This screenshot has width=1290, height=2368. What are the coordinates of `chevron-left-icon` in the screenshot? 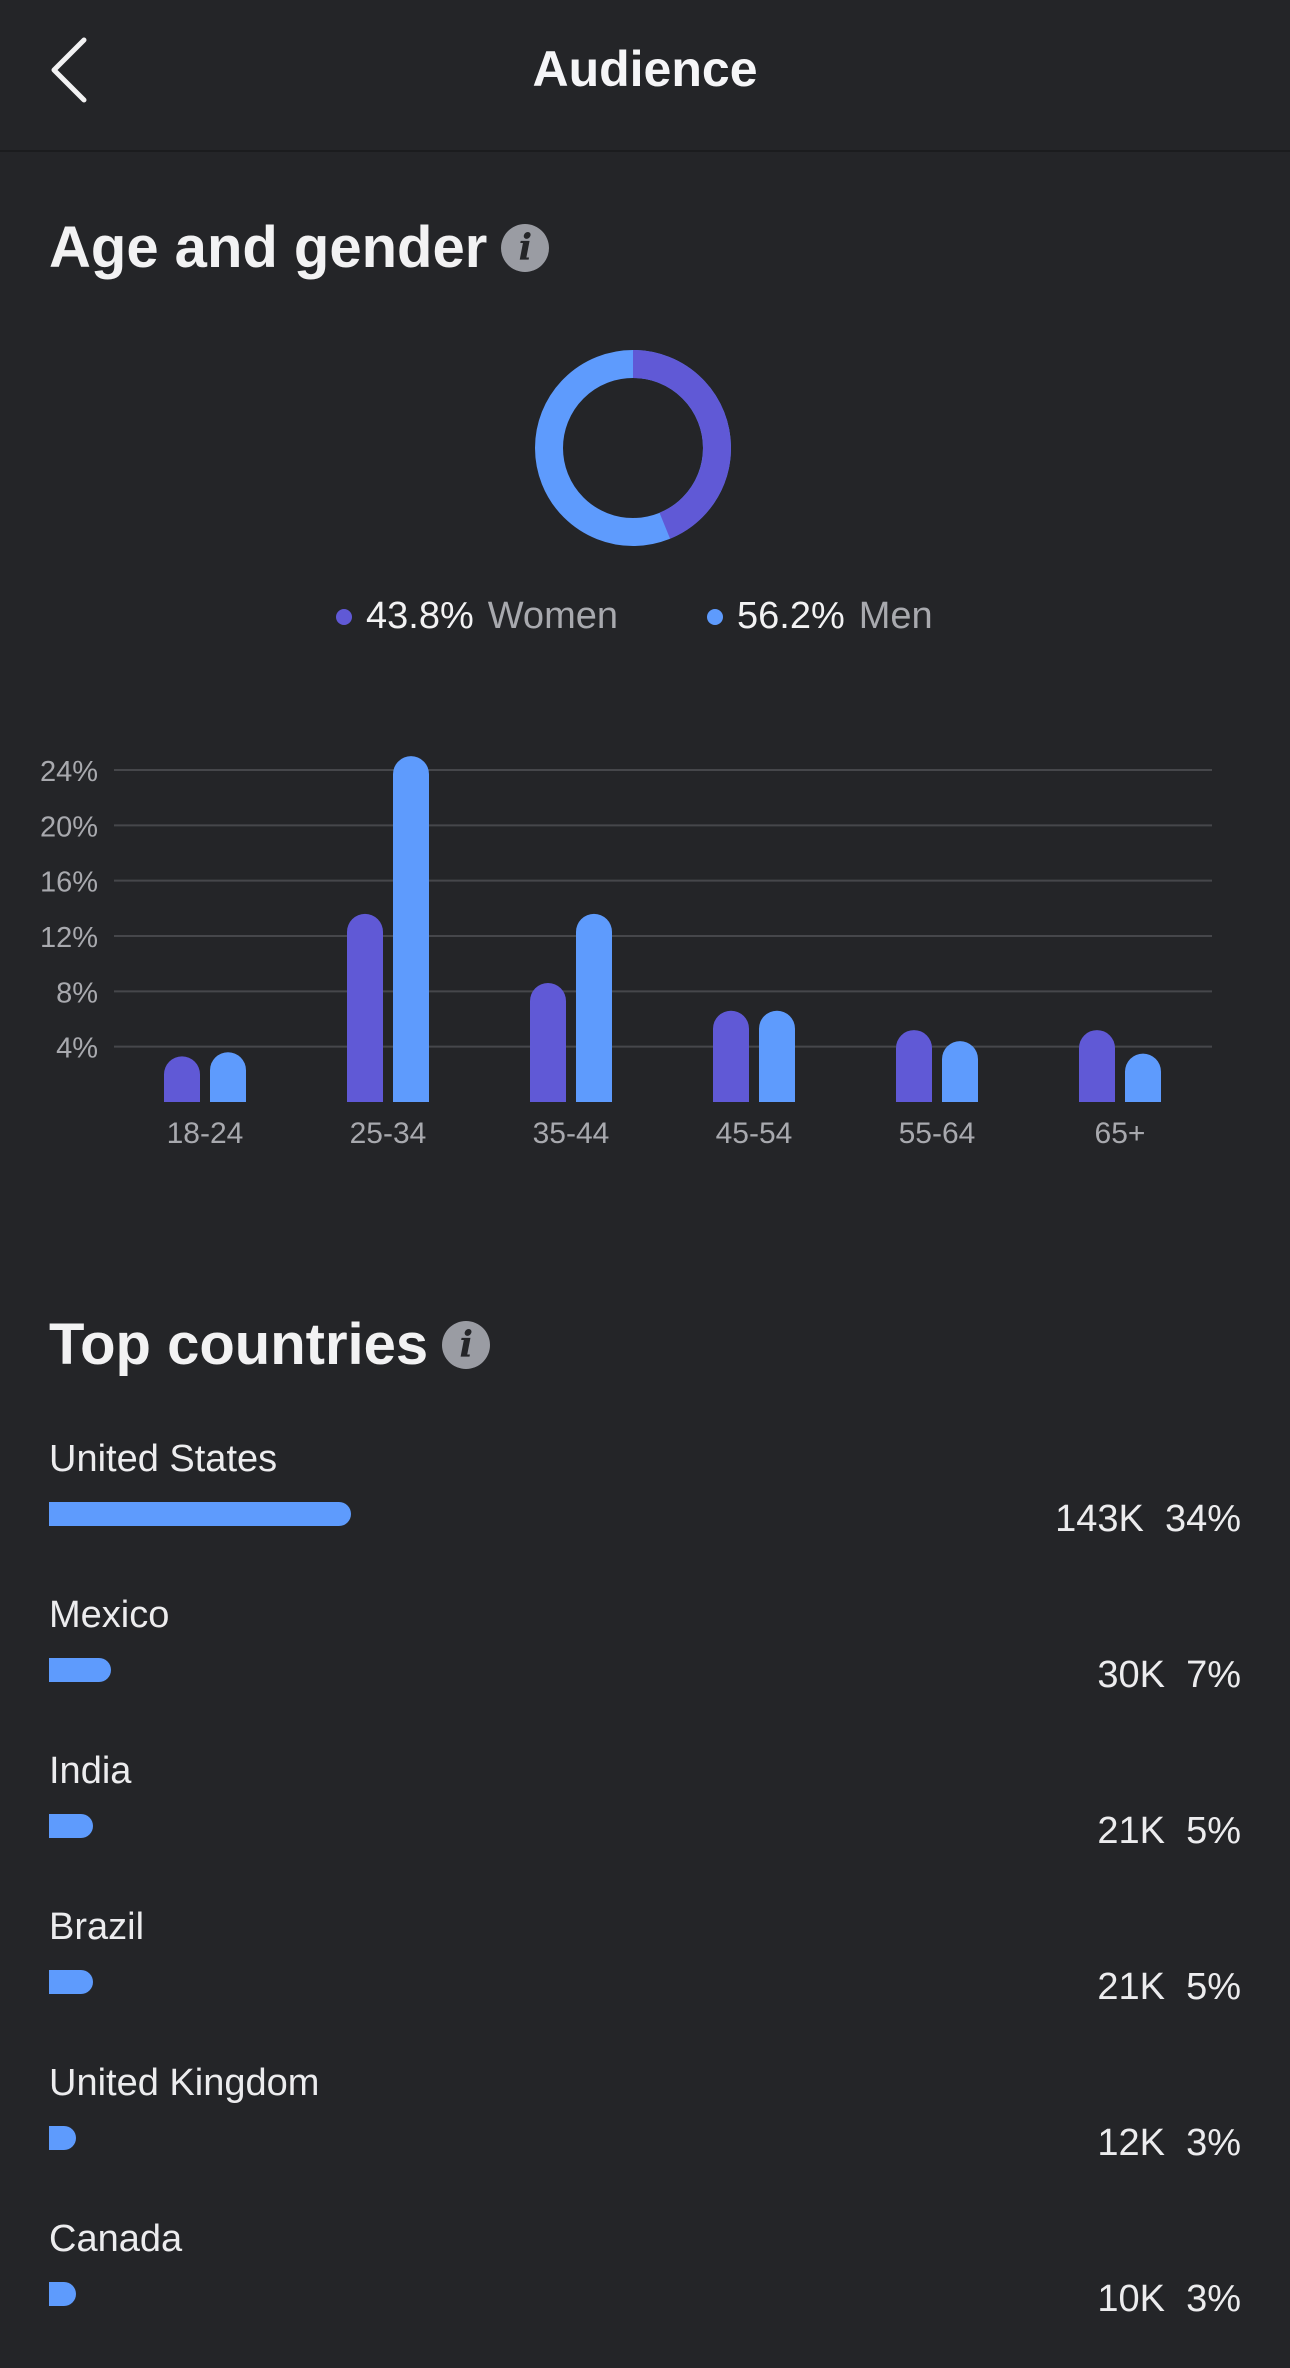 It's located at (69, 70).